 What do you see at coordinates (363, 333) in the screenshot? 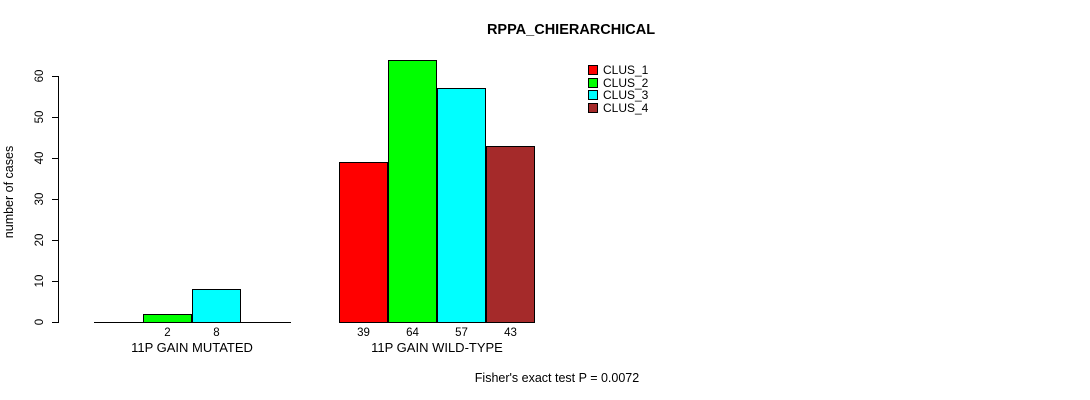
I see `bar-value-label: 39` at bounding box center [363, 333].